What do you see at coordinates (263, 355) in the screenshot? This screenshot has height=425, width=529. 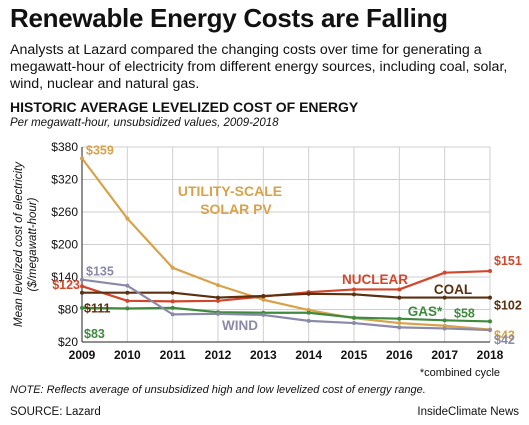 I see `x-tick-label: 2013` at bounding box center [263, 355].